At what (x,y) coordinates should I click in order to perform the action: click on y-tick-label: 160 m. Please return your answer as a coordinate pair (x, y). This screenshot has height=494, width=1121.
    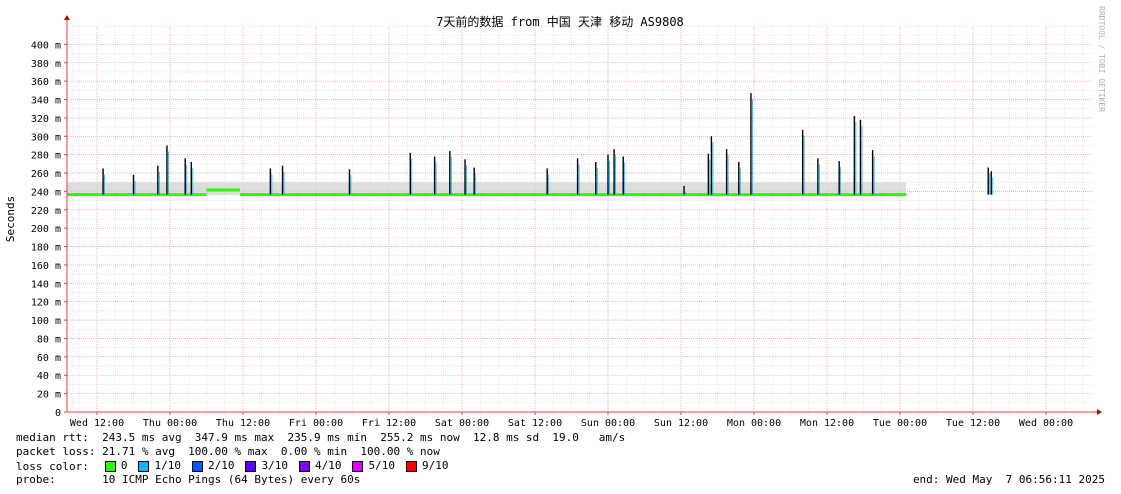
    Looking at the image, I should click on (46, 266).